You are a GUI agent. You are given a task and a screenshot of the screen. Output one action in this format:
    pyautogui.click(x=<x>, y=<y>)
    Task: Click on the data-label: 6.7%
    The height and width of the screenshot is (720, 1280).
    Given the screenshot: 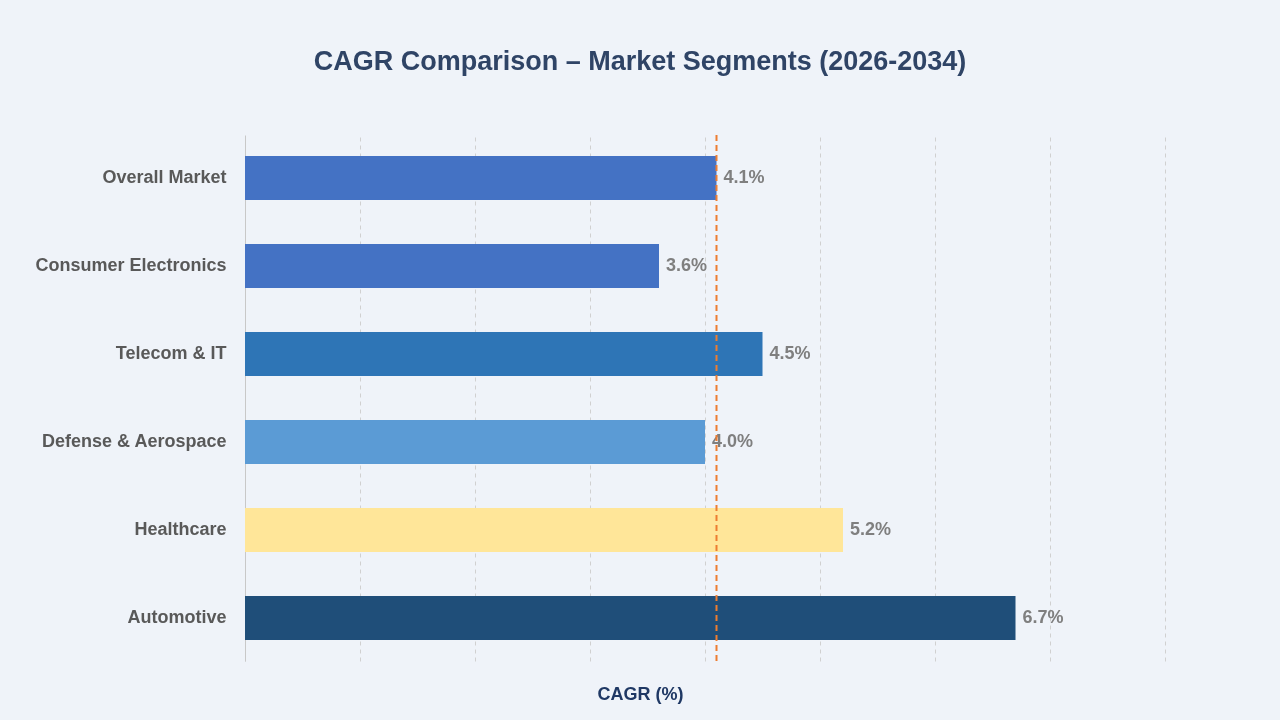 What is the action you would take?
    pyautogui.click(x=1043, y=616)
    